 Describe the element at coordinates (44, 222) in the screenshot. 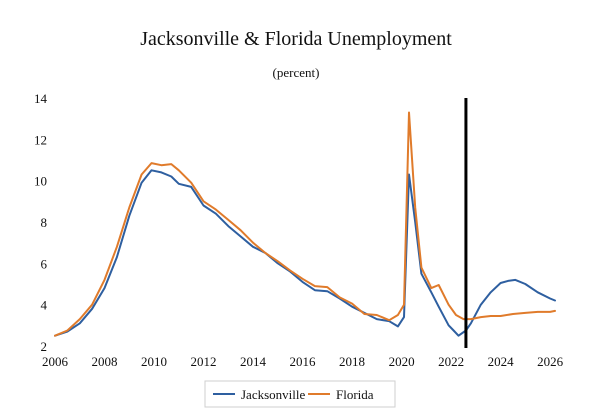

I see `y-tick-label: 8` at that location.